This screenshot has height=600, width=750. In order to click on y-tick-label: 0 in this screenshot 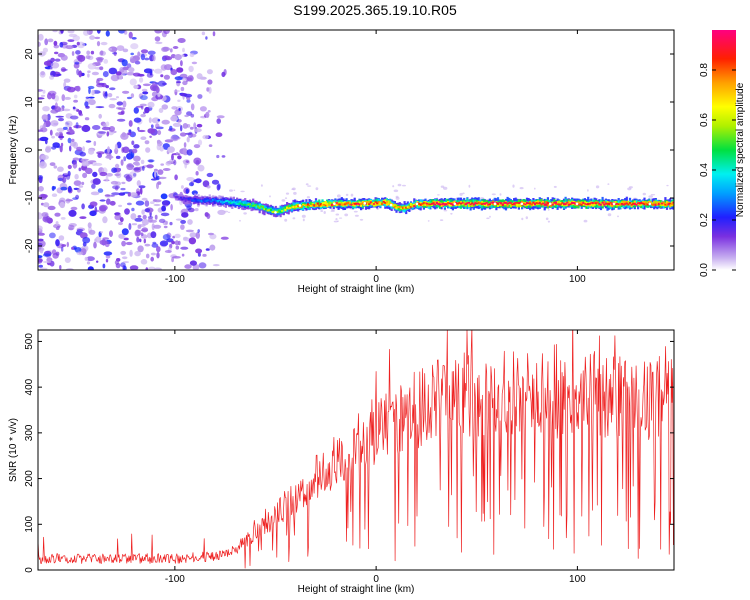, I will do `click(29, 570)`.